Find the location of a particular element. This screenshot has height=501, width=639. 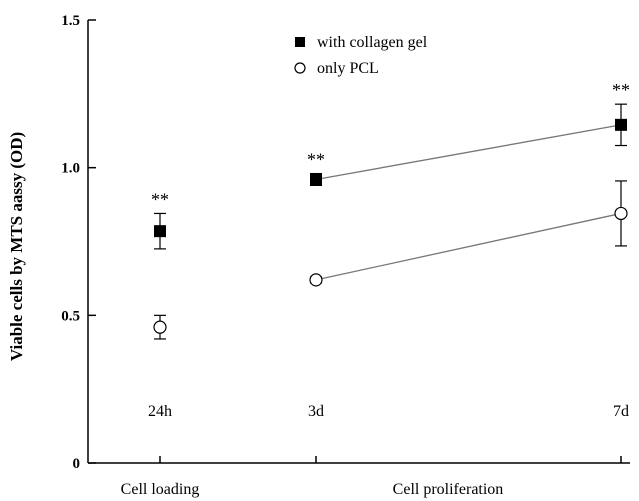

category-label: 3d is located at coordinates (316, 411).